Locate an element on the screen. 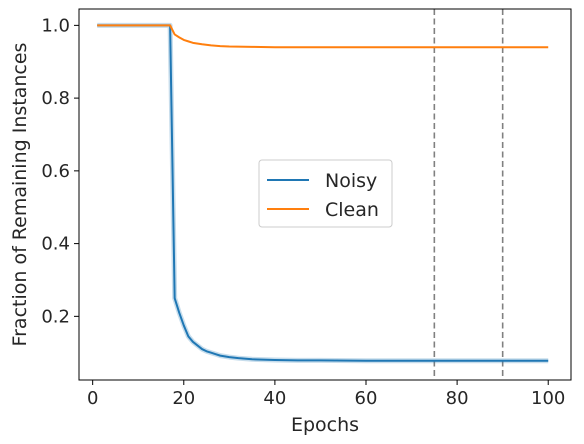 This screenshot has height=444, width=584. y-tick-label: 0.8 is located at coordinates (55, 98).